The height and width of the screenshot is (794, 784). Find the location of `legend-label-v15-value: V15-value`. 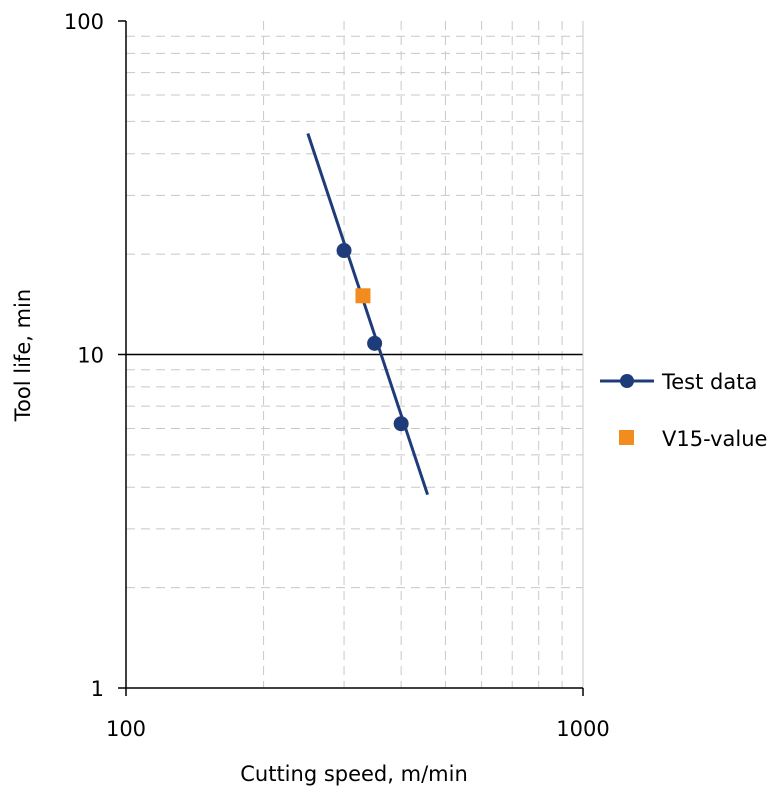

legend-label-v15-value: V15-value is located at coordinates (714, 439).